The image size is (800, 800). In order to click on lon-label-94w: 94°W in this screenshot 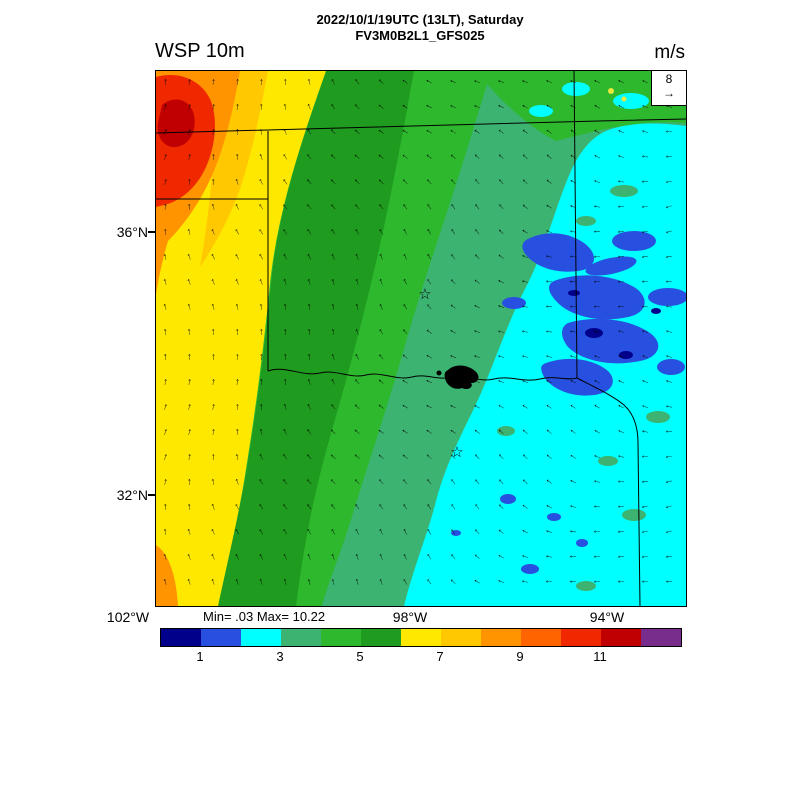, I will do `click(607, 617)`.